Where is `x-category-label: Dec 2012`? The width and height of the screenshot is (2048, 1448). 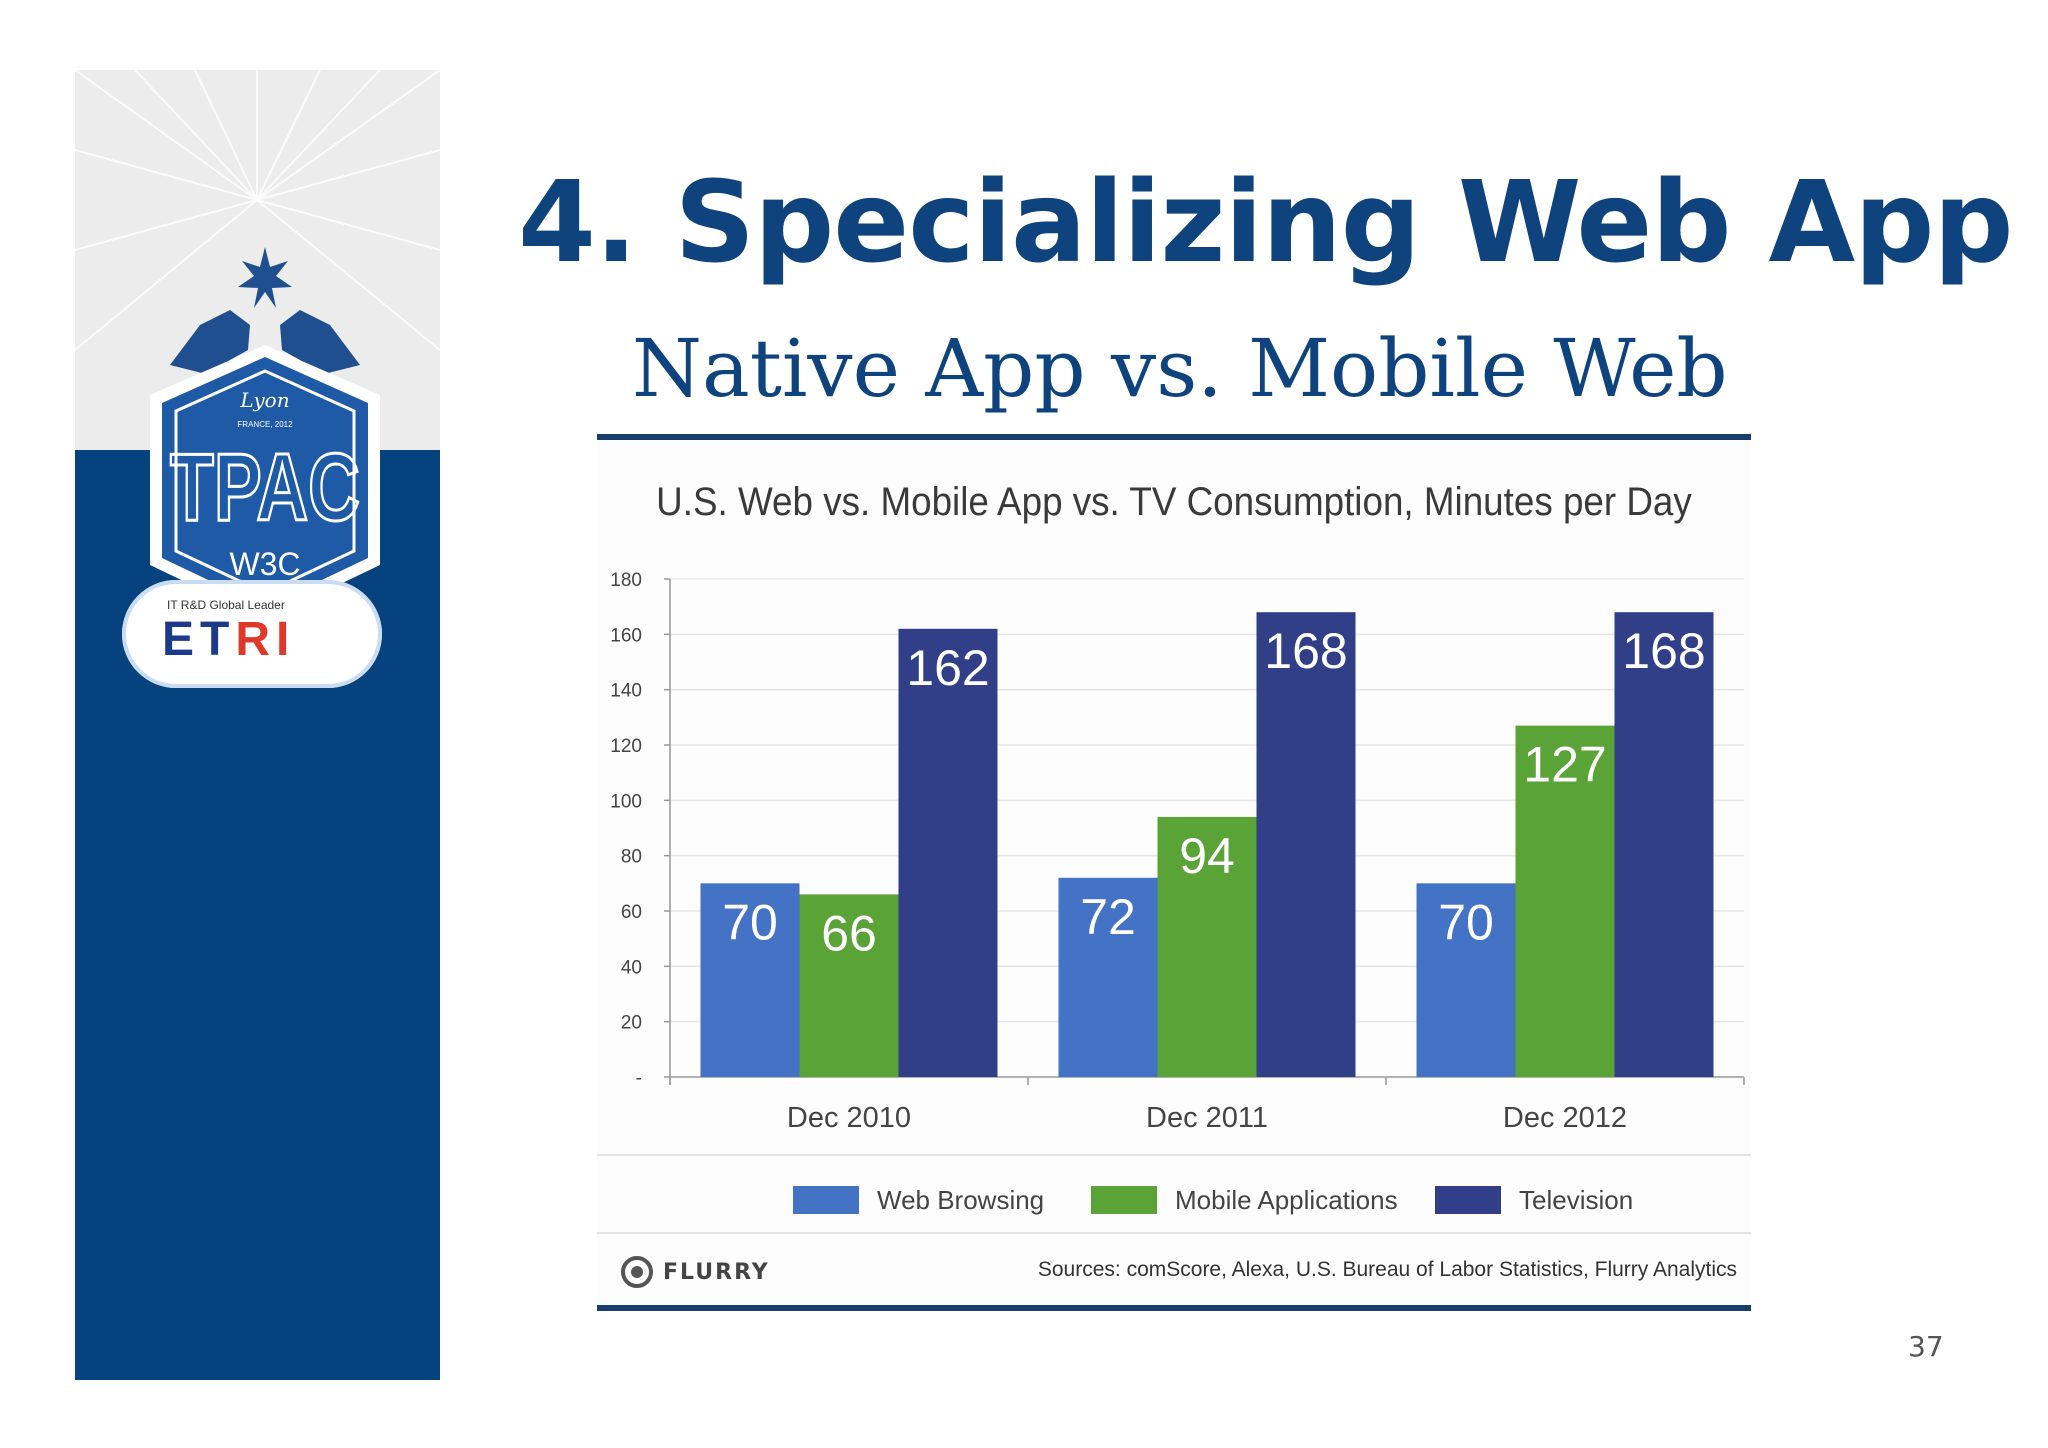
x-category-label: Dec 2012 is located at coordinates (1565, 1118).